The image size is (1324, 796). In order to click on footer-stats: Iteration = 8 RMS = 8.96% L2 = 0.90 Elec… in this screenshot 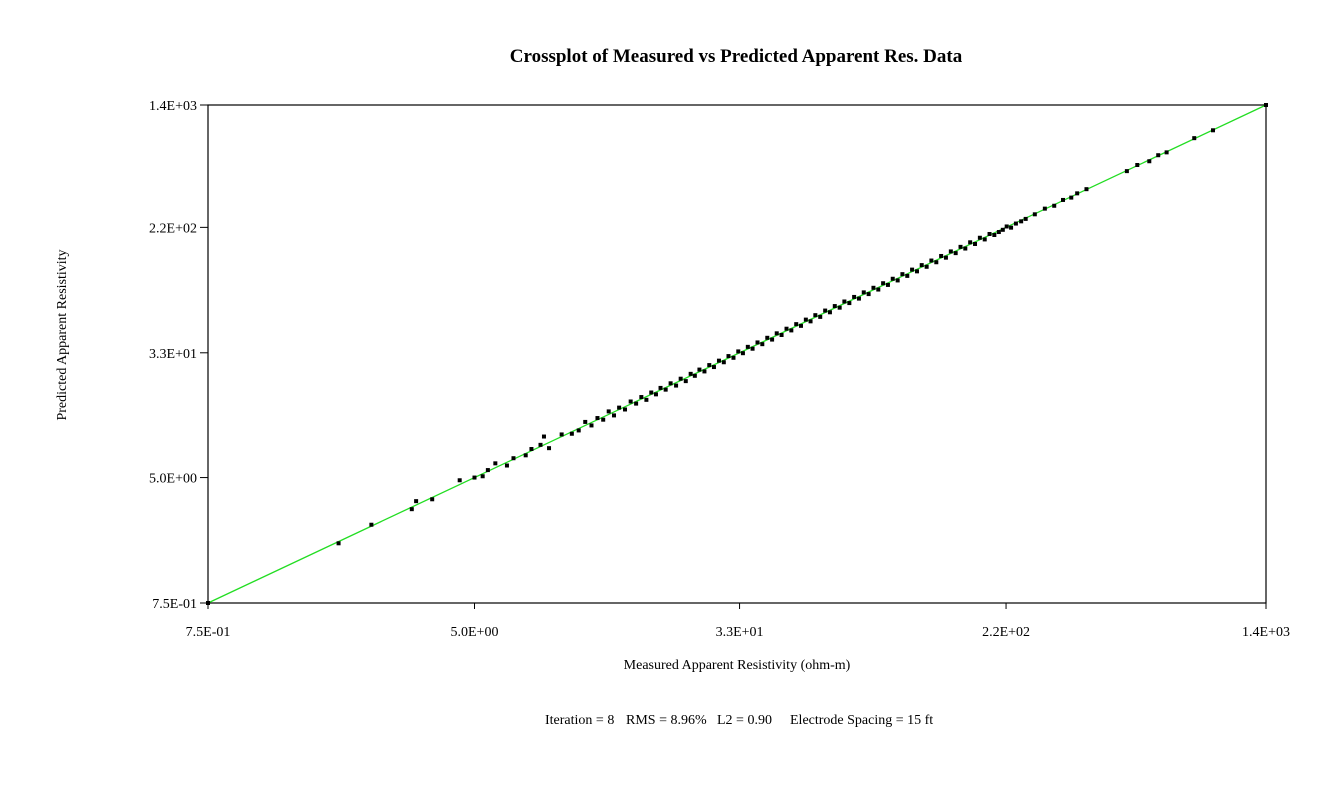, I will do `click(739, 720)`.